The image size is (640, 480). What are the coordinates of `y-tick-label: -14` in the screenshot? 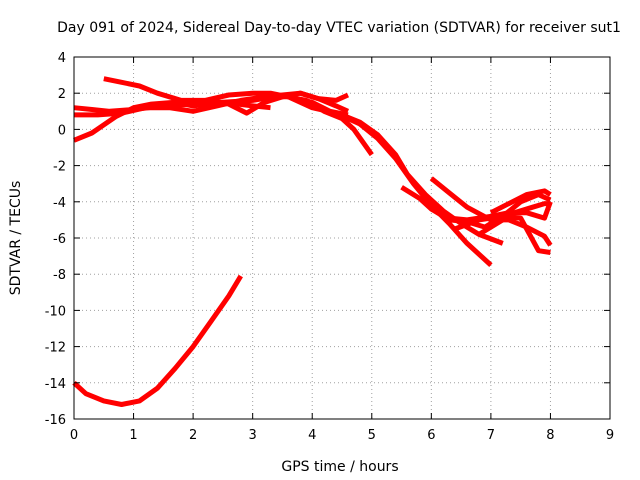 It's located at (55, 384).